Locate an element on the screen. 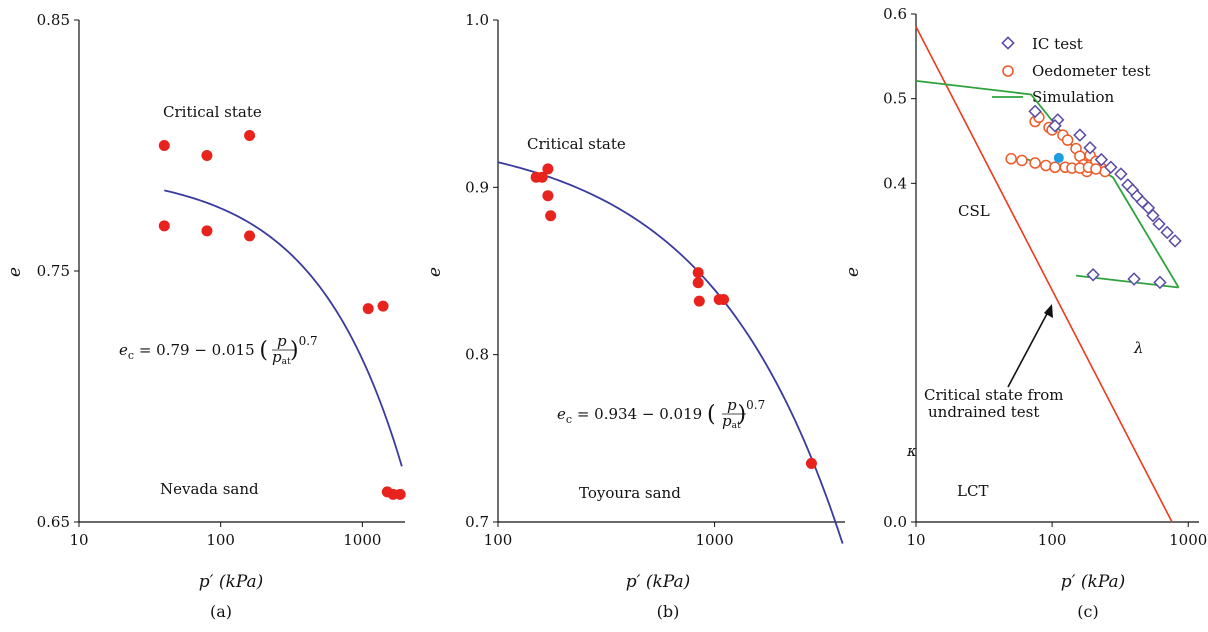 The height and width of the screenshot is (632, 1208). equation: ec = 0.934 − 0.019 ()0.7 is located at coordinates (661, 412).